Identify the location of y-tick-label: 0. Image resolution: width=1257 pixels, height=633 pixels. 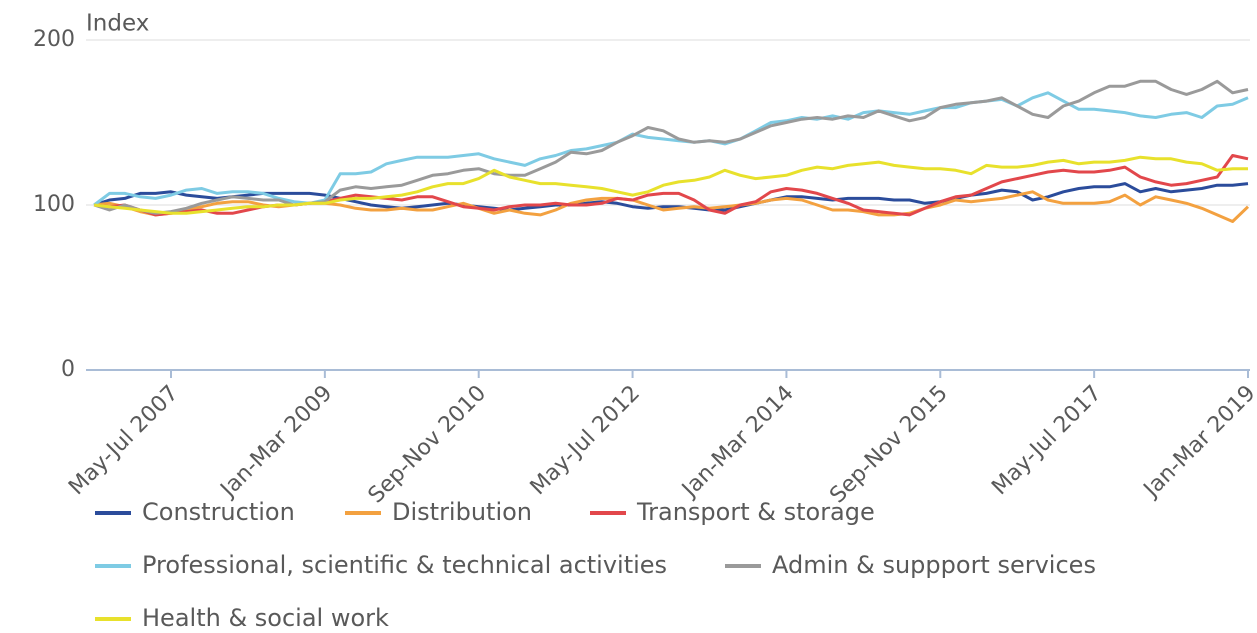
(68, 369).